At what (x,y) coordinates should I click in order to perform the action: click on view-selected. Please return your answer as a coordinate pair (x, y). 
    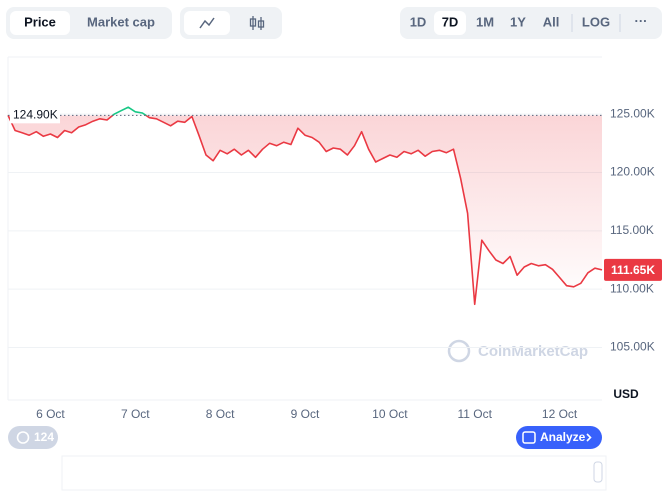
    Looking at the image, I should click on (40, 23).